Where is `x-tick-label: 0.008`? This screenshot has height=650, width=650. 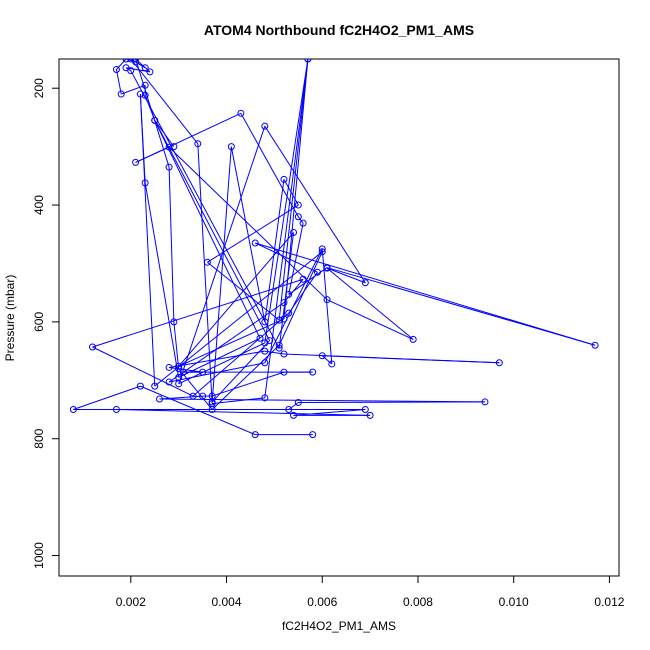
x-tick-label: 0.008 is located at coordinates (418, 602).